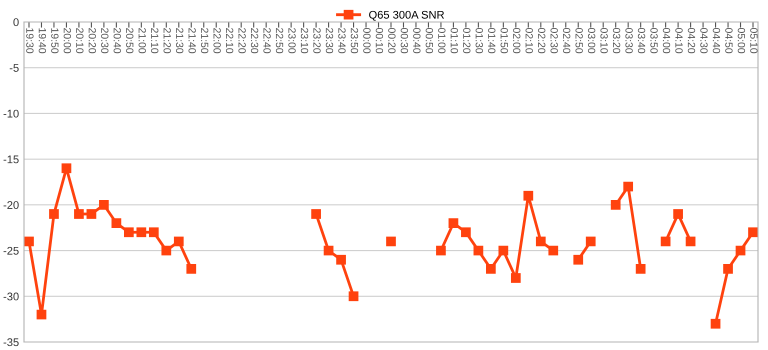 This screenshot has width=768, height=350. I want to click on x-tick-label: 19:50, so click(55, 41).